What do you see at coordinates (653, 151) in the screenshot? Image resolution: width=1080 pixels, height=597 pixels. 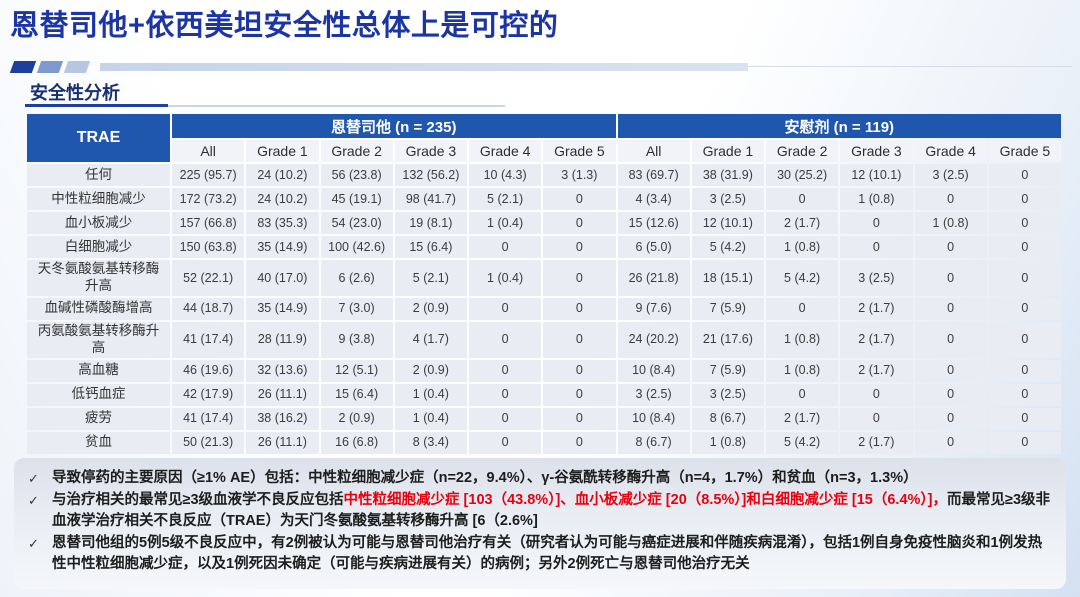 I see `column-header: All` at bounding box center [653, 151].